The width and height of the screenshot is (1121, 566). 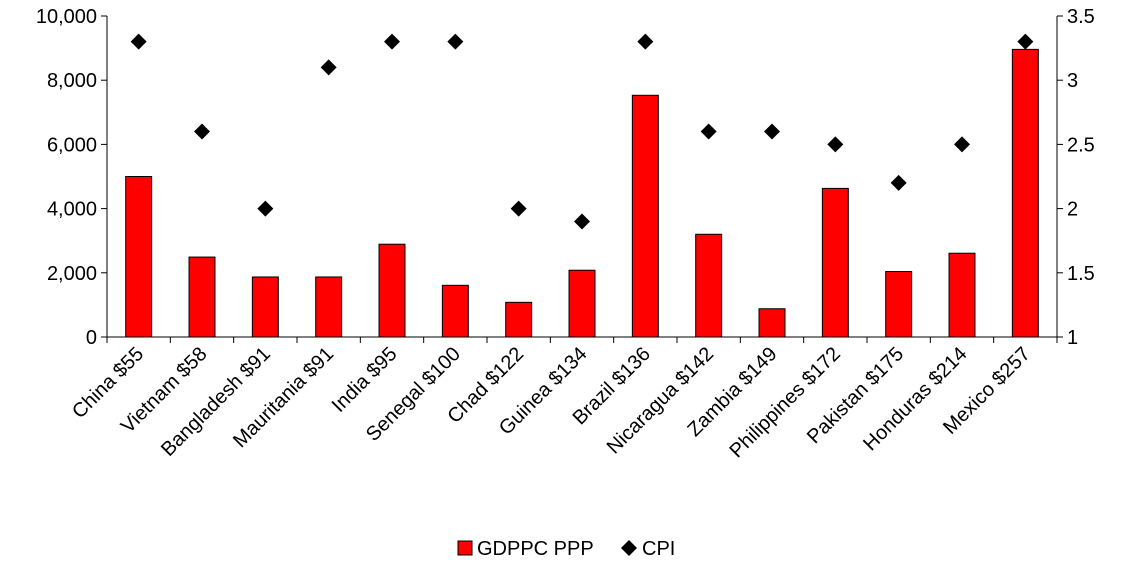 I want to click on category-label: Nicaragua $142, so click(x=660, y=400).